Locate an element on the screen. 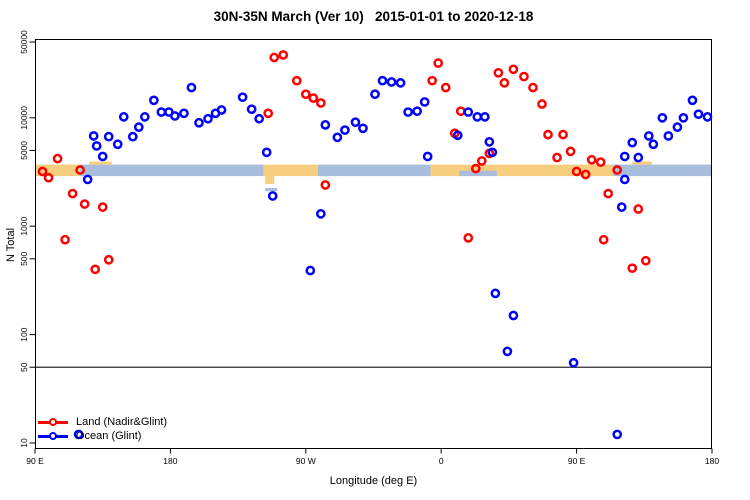 This screenshot has width=750, height=500. x-tick-label: 180 is located at coordinates (170, 461).